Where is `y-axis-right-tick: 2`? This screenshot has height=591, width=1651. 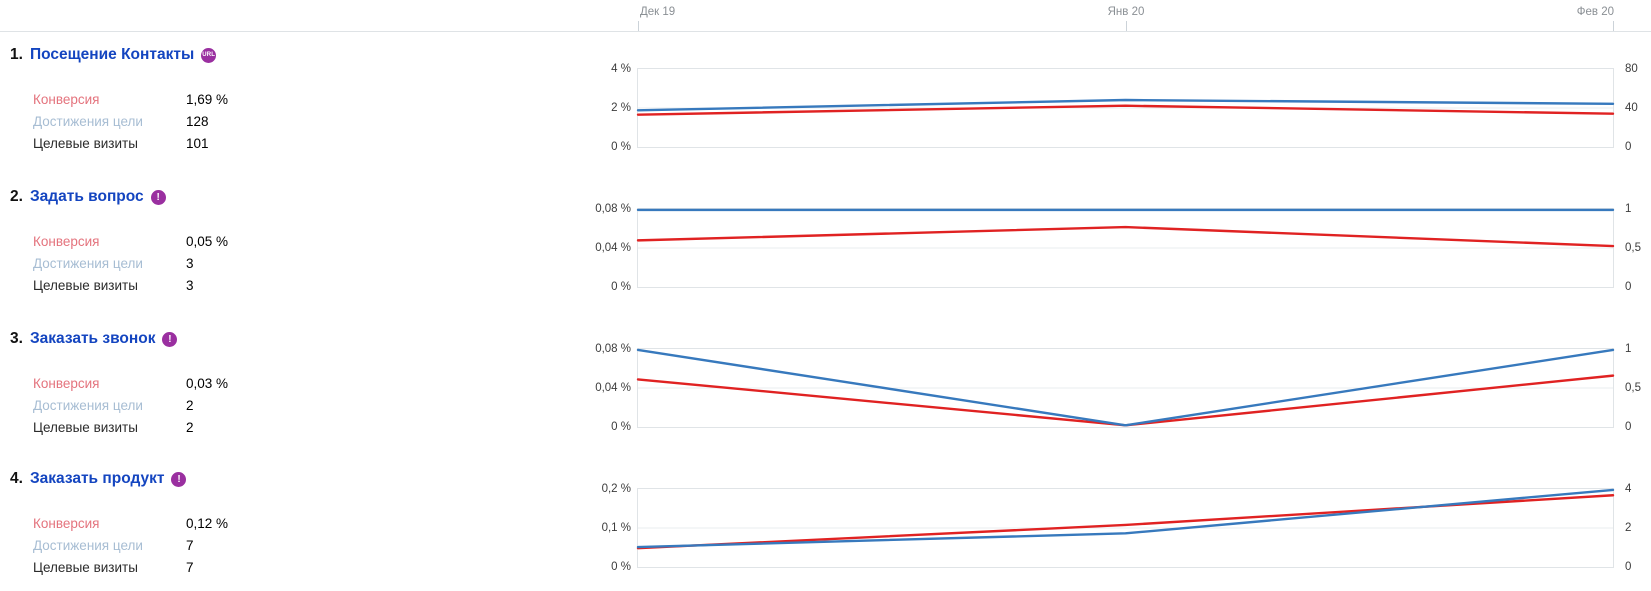
y-axis-right-tick: 2 is located at coordinates (1628, 528).